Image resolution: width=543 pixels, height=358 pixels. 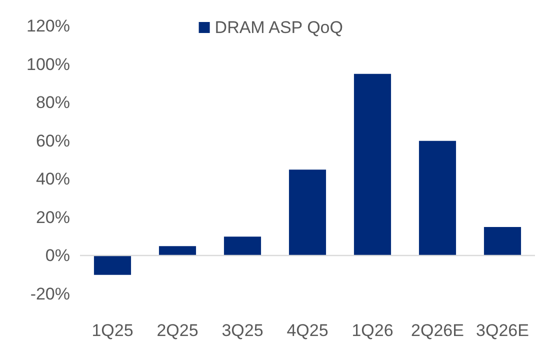 What do you see at coordinates (48, 26) in the screenshot?
I see `y-tick-label: 120%` at bounding box center [48, 26].